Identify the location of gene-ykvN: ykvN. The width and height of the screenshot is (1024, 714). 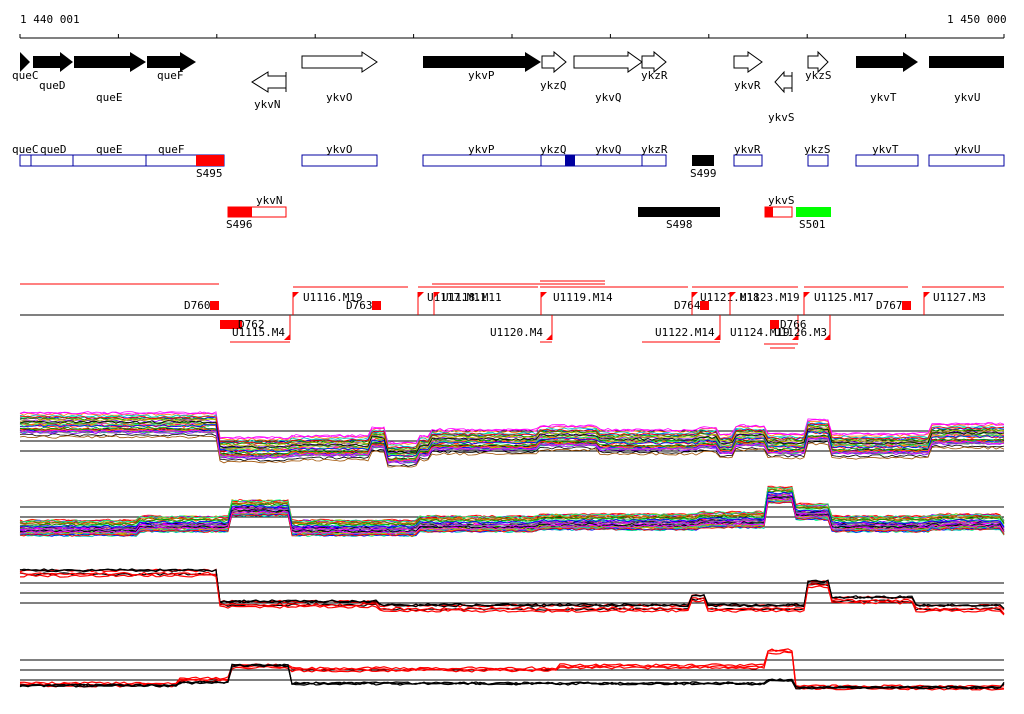
(269, 91).